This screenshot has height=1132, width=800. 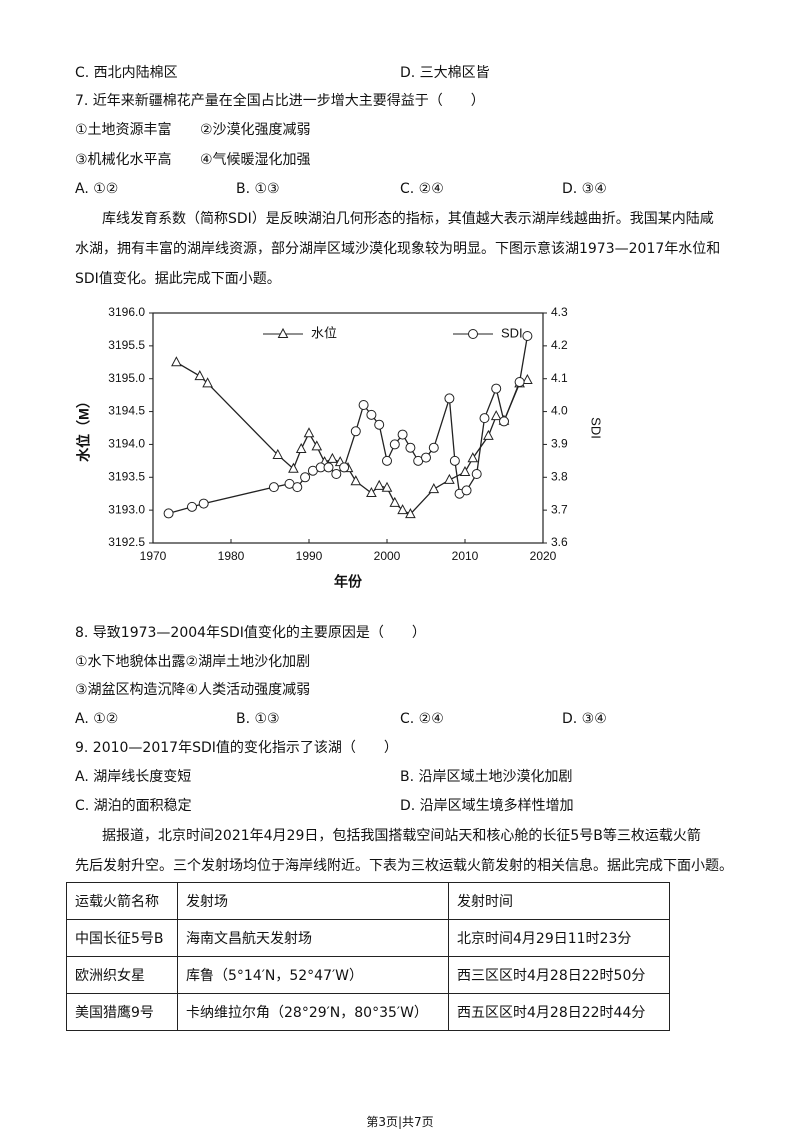 I want to click on cell: 欧洲织女星, so click(x=122, y=975).